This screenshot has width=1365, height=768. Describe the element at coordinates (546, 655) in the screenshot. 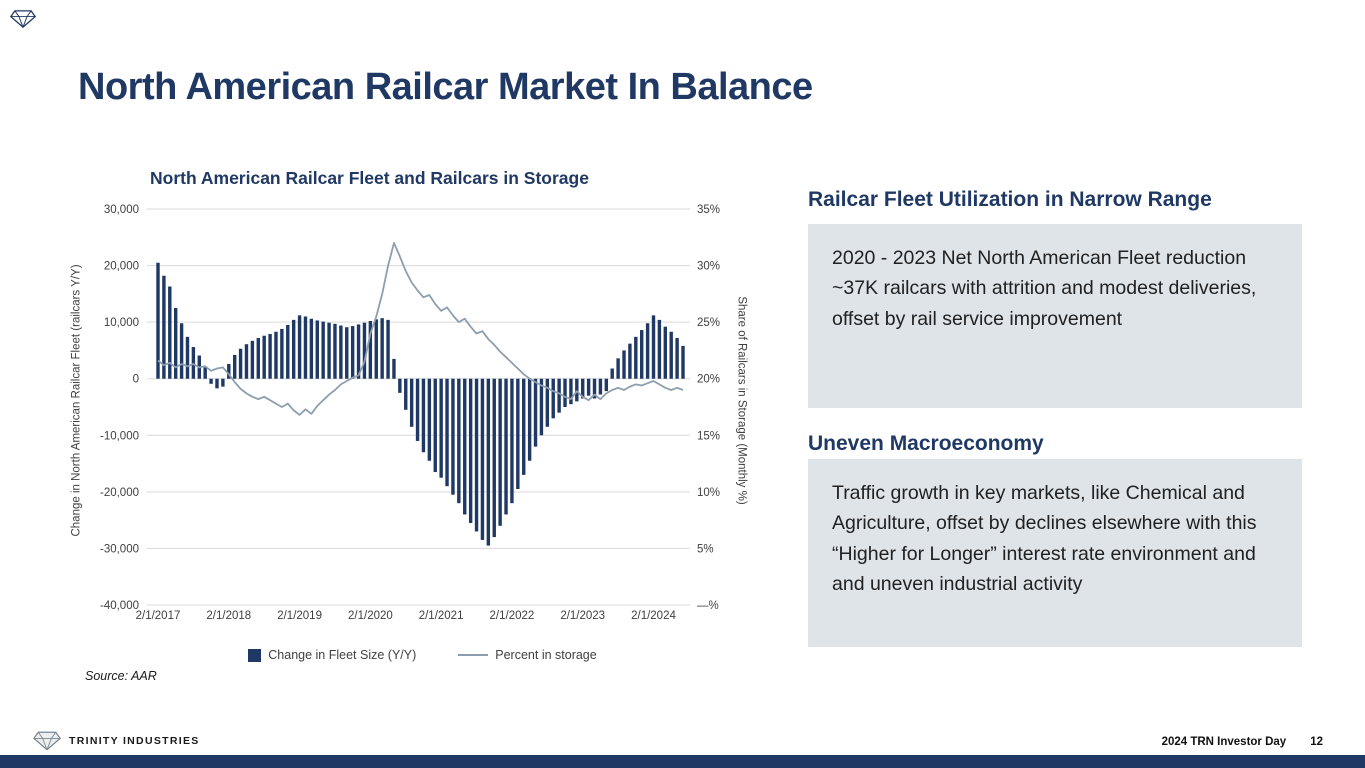

I see `legend-line-label: Percent in storage` at that location.